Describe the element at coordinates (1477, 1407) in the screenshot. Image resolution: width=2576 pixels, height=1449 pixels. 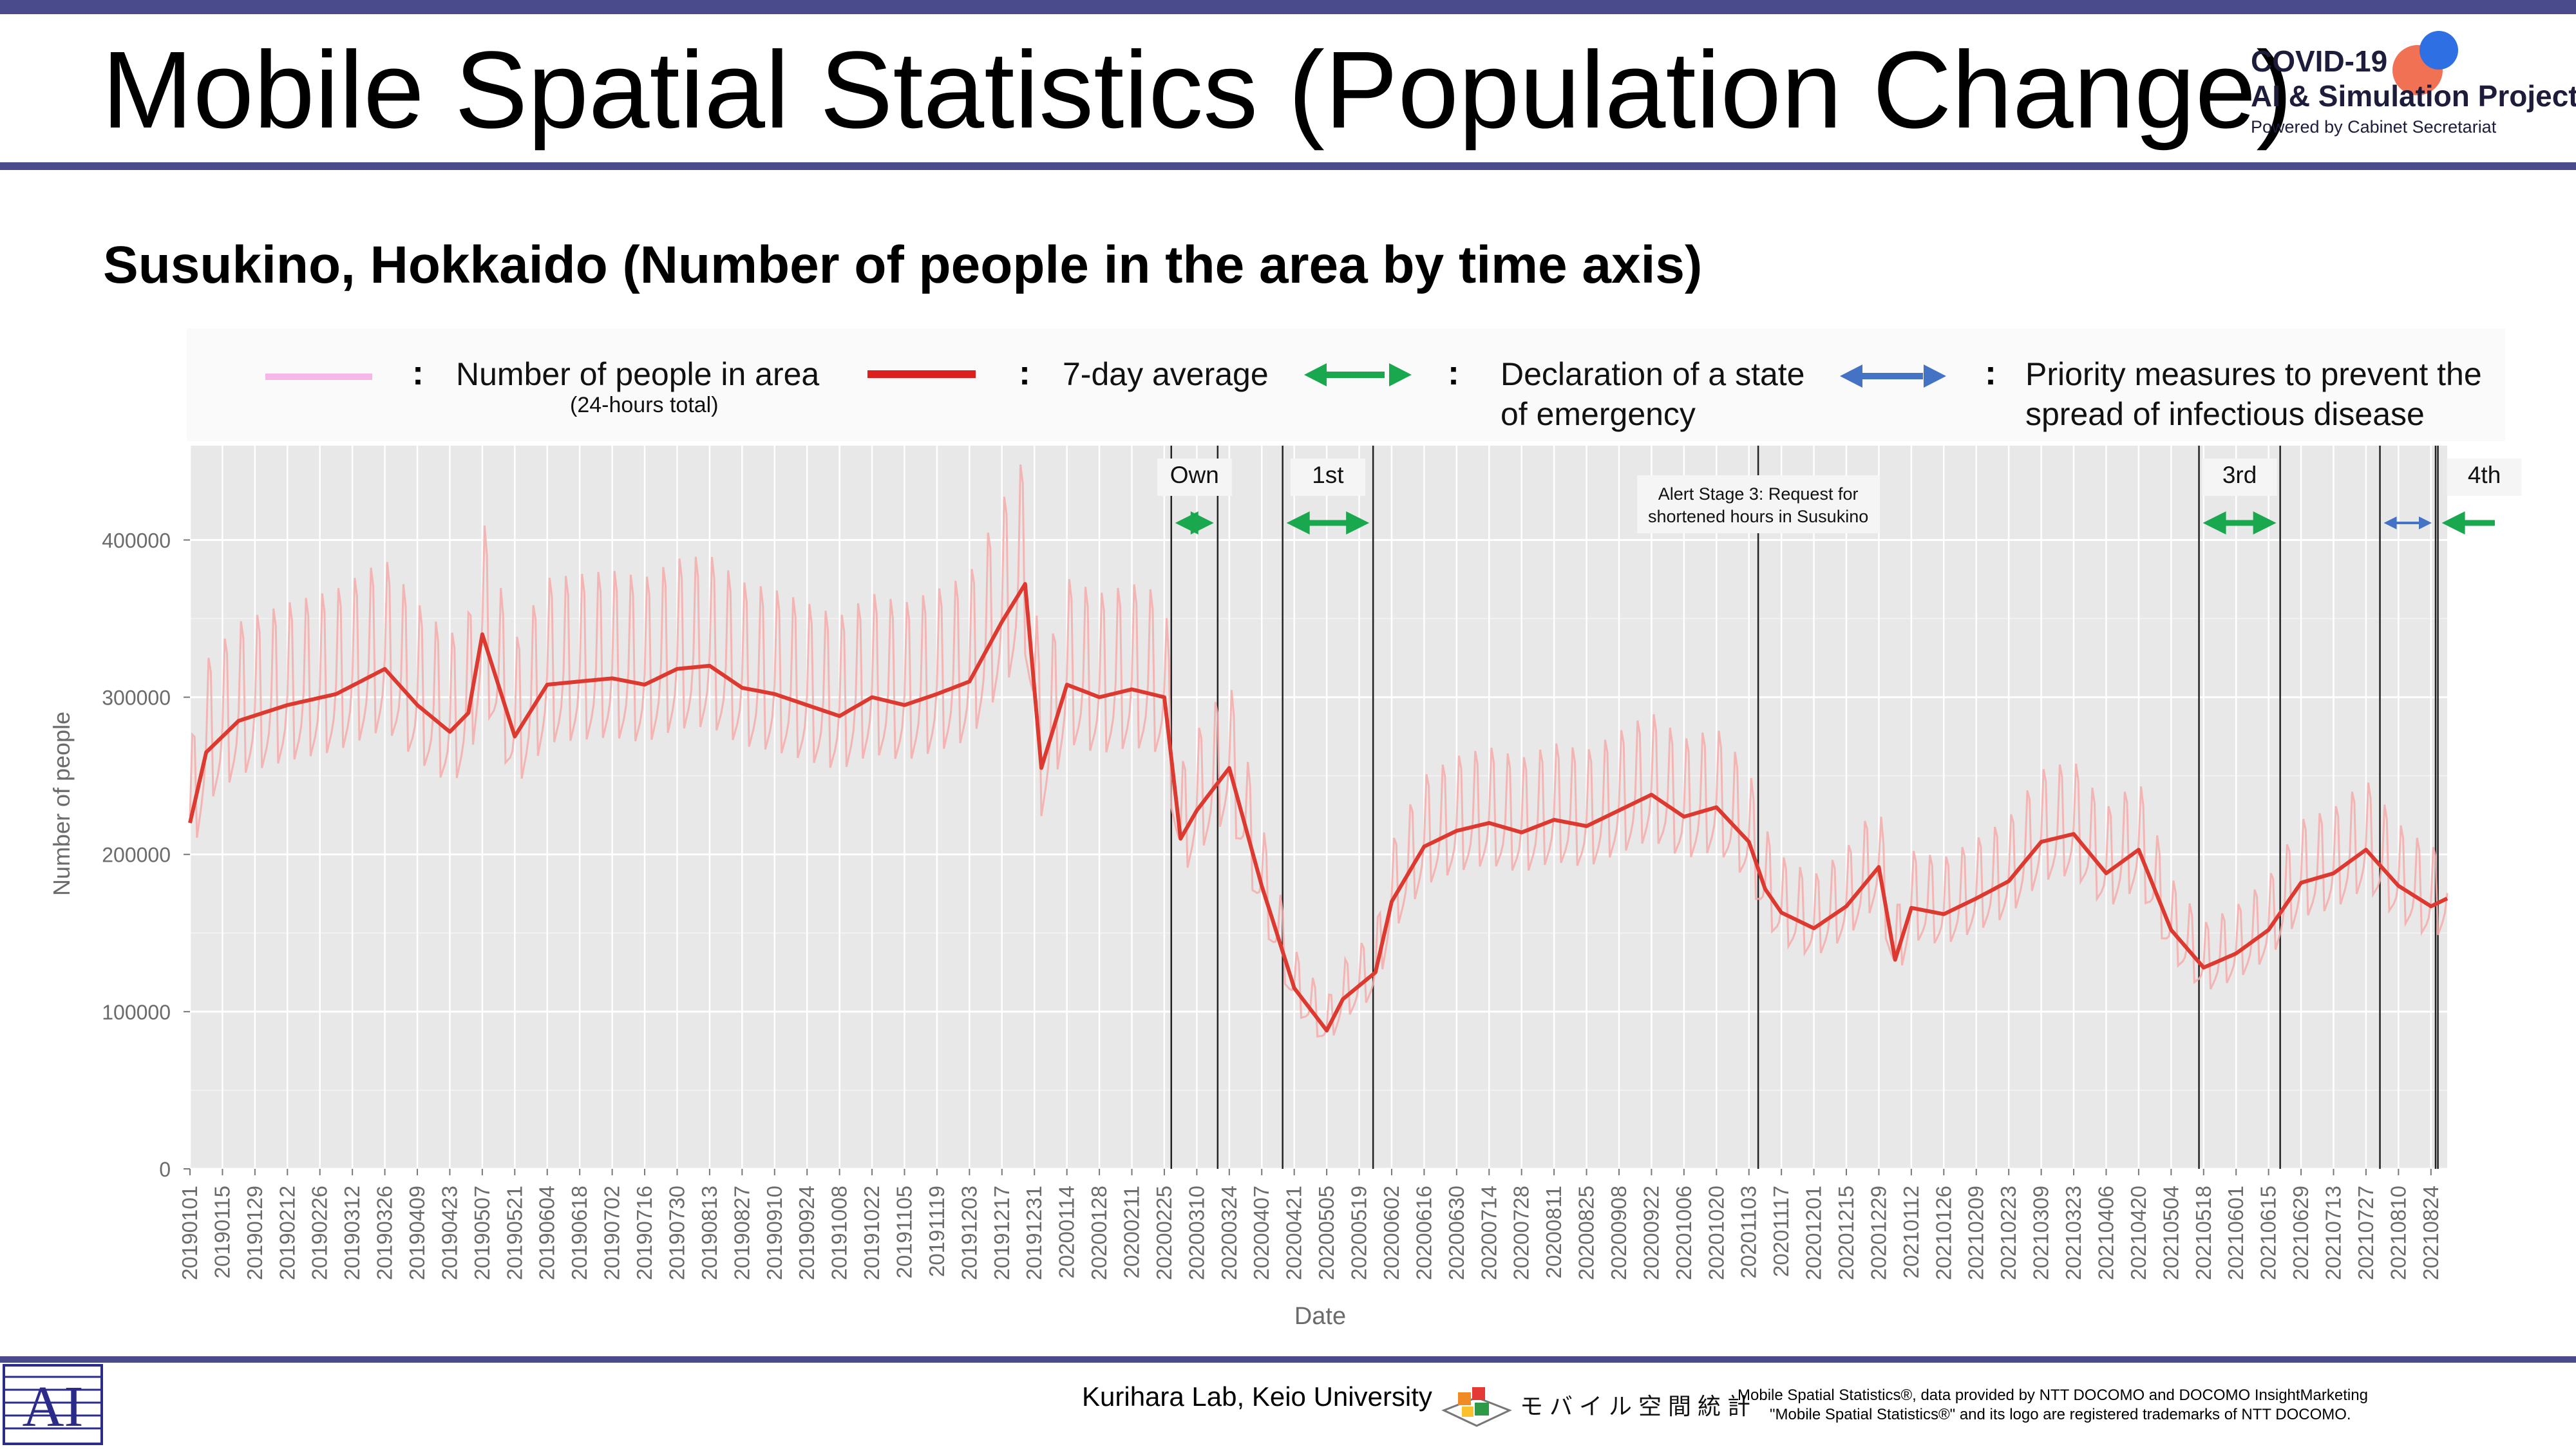
I see `docomo-cube-logo-icon` at that location.